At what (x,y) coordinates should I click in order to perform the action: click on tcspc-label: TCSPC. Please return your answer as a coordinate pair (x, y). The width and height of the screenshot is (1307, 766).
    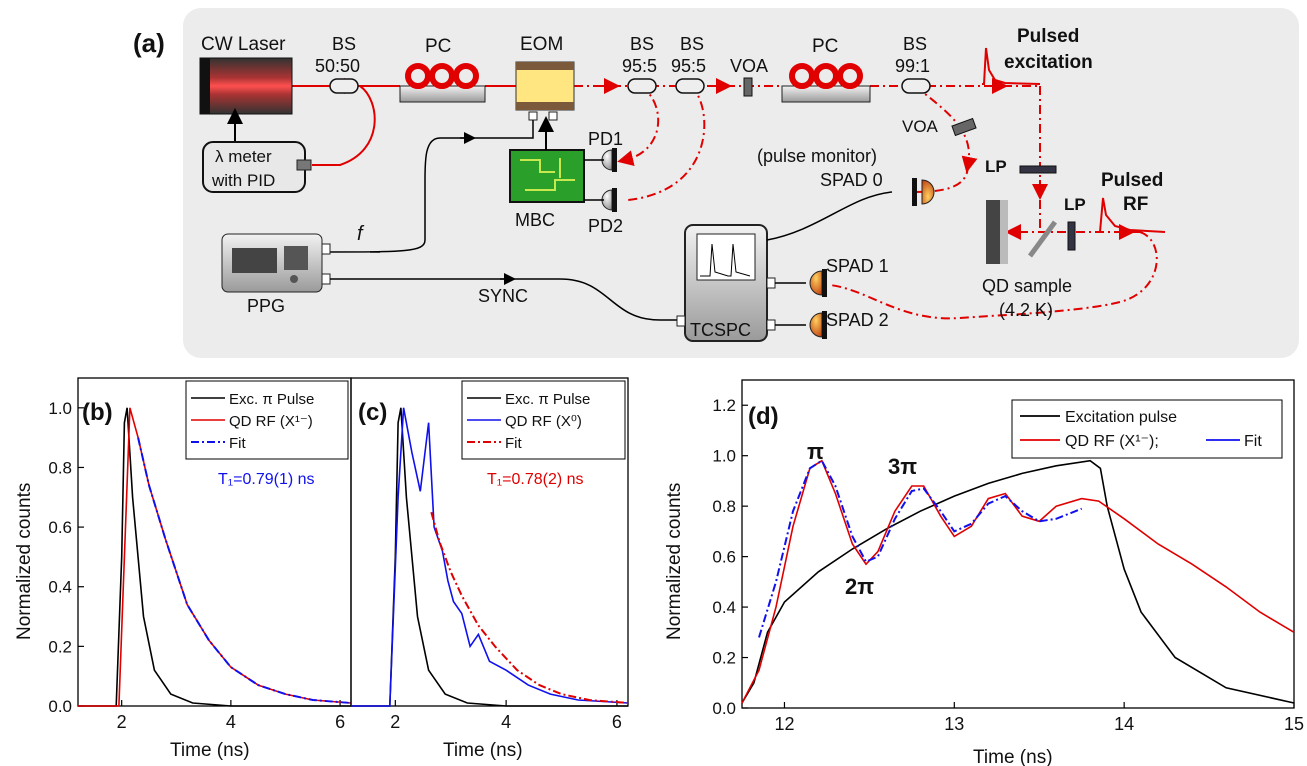
    Looking at the image, I should click on (720, 330).